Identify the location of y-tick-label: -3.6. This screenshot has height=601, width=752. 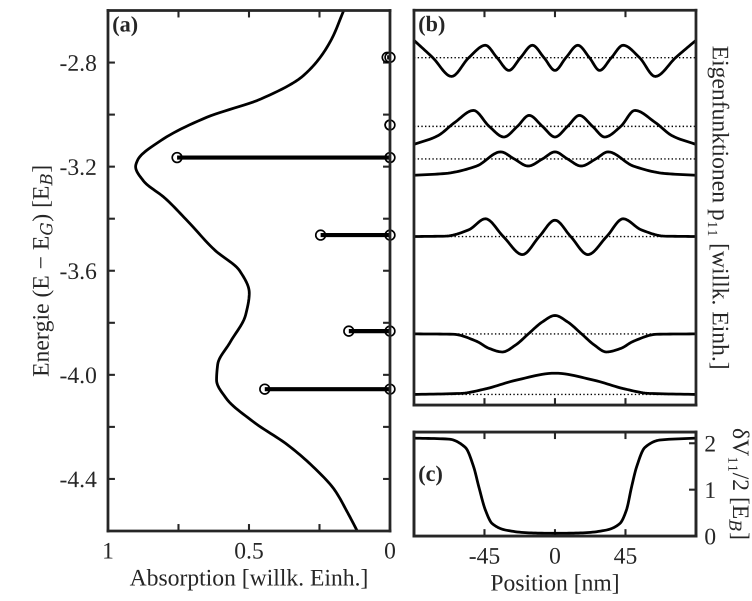
(78, 271).